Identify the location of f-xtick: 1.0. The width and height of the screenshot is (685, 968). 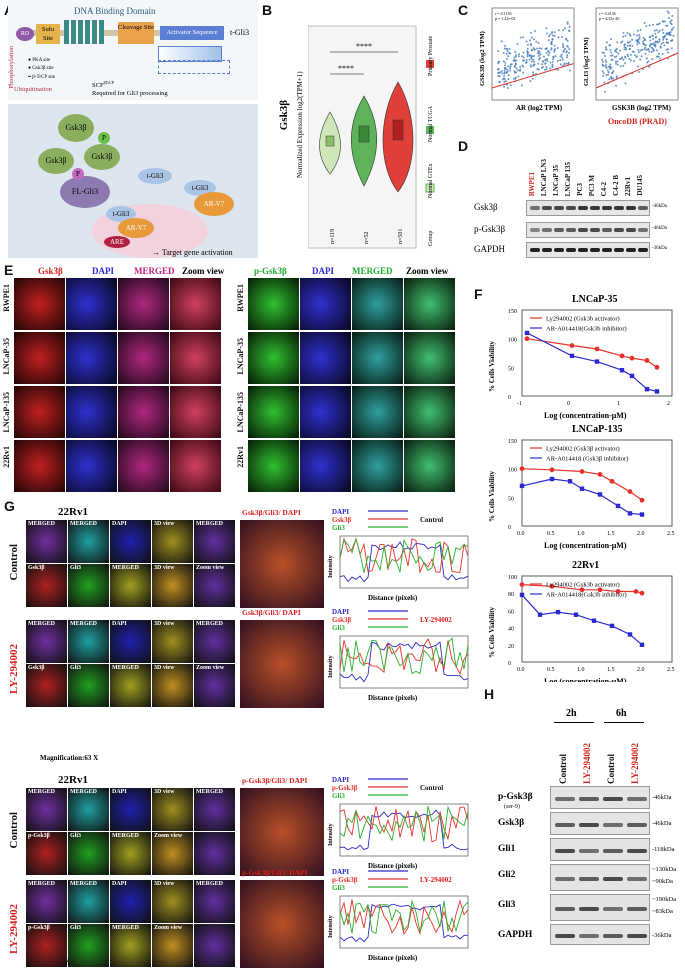
(581, 670).